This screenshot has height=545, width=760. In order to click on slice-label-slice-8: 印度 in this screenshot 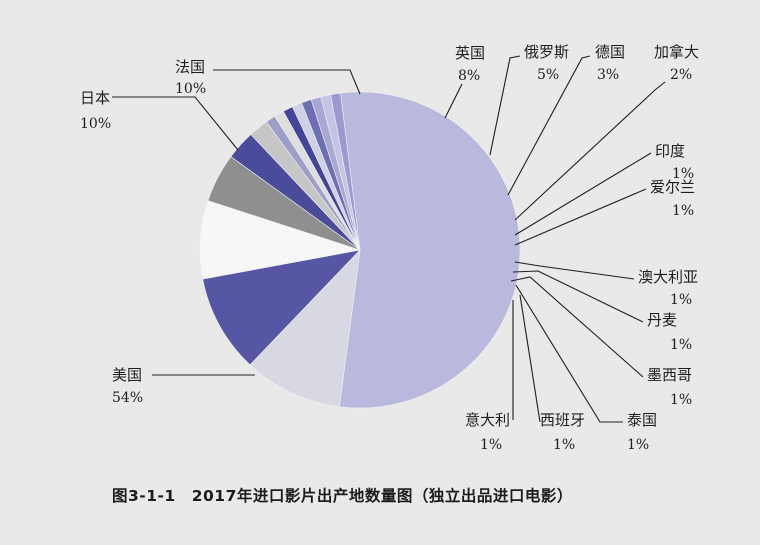, I will do `click(670, 151)`.